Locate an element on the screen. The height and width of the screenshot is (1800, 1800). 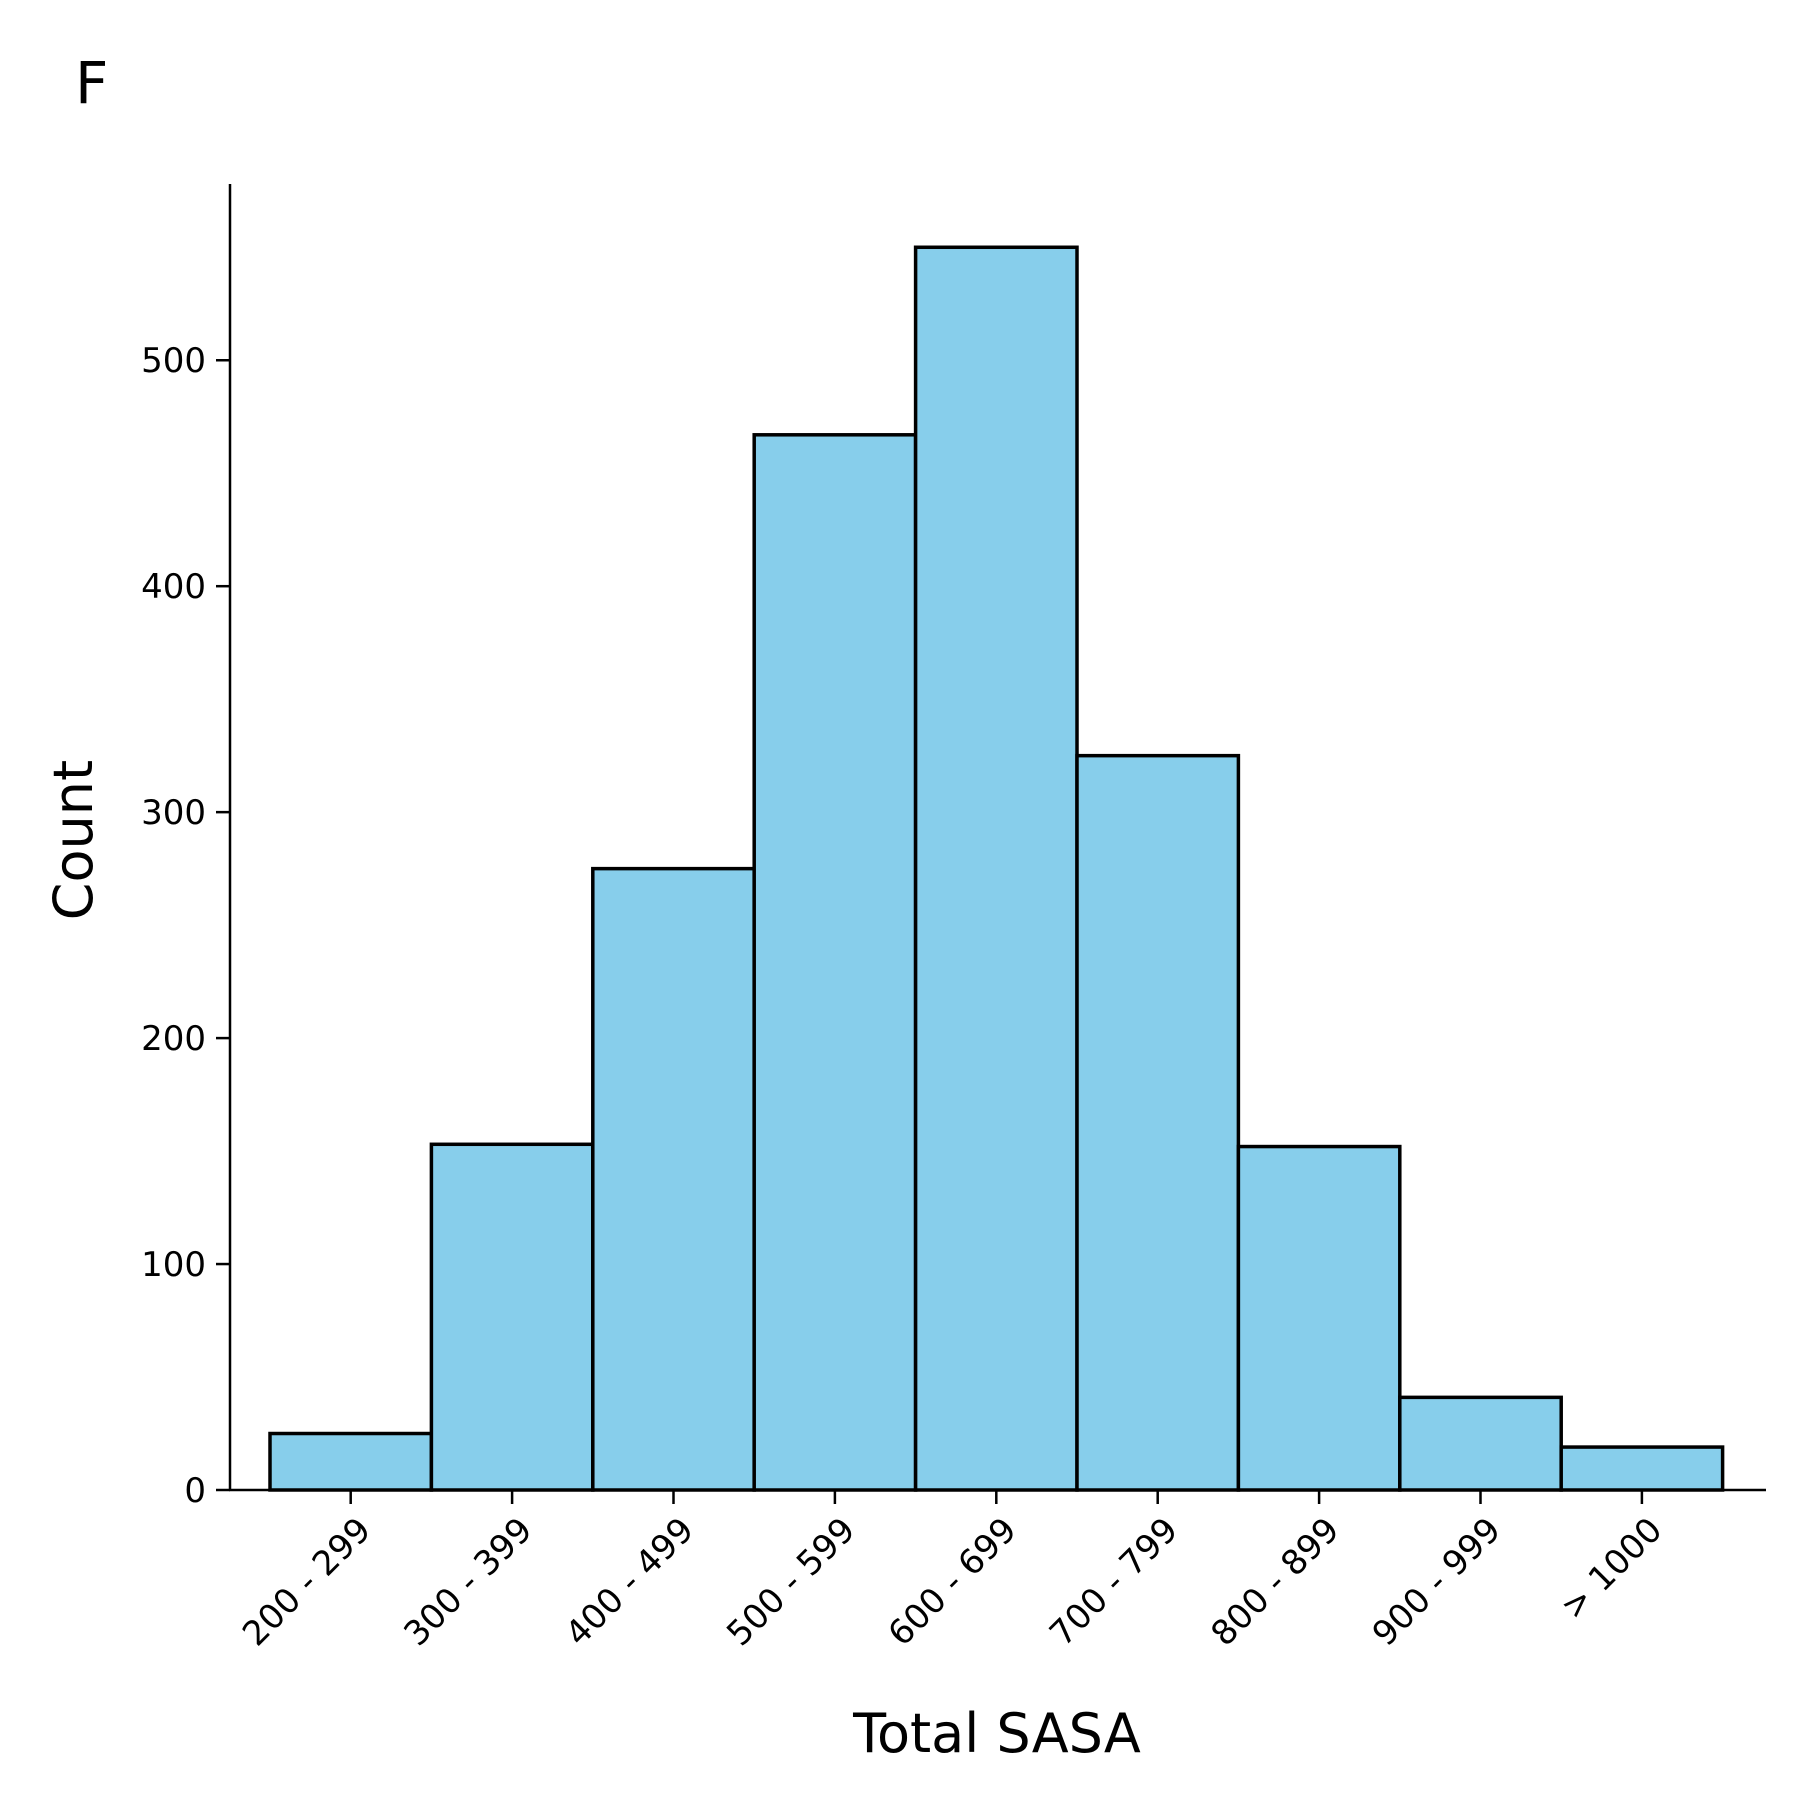
y-tick-label: 300 is located at coordinates (173, 813).